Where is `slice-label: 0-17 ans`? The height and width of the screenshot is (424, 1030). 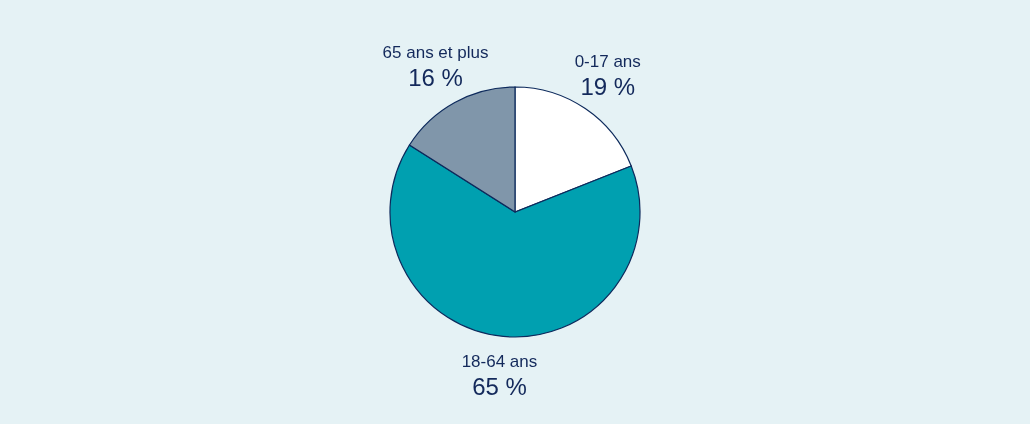
slice-label: 0-17 ans is located at coordinates (607, 61).